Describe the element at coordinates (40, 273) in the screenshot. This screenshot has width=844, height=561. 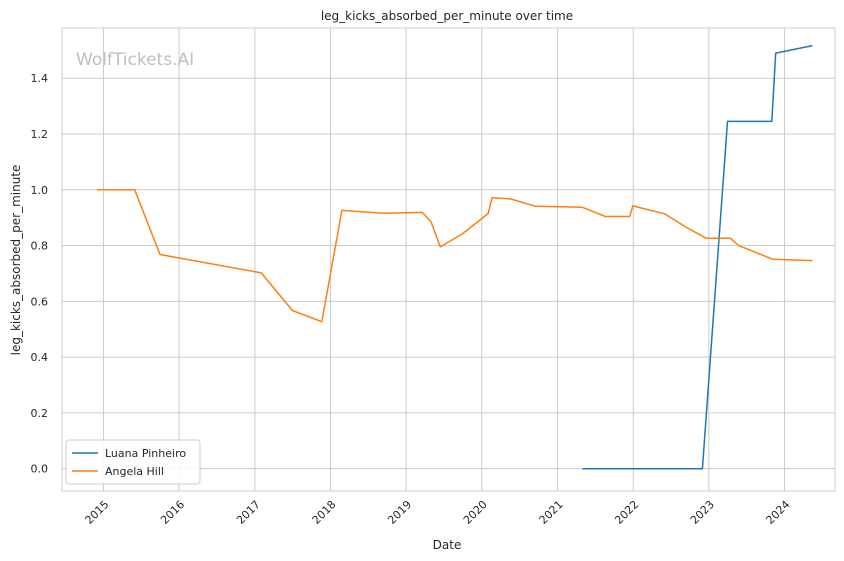
I see `y-axis-ticks: 0.0 0.2 0.4 0.6 0.8 1.0 1.2 1.4` at that location.